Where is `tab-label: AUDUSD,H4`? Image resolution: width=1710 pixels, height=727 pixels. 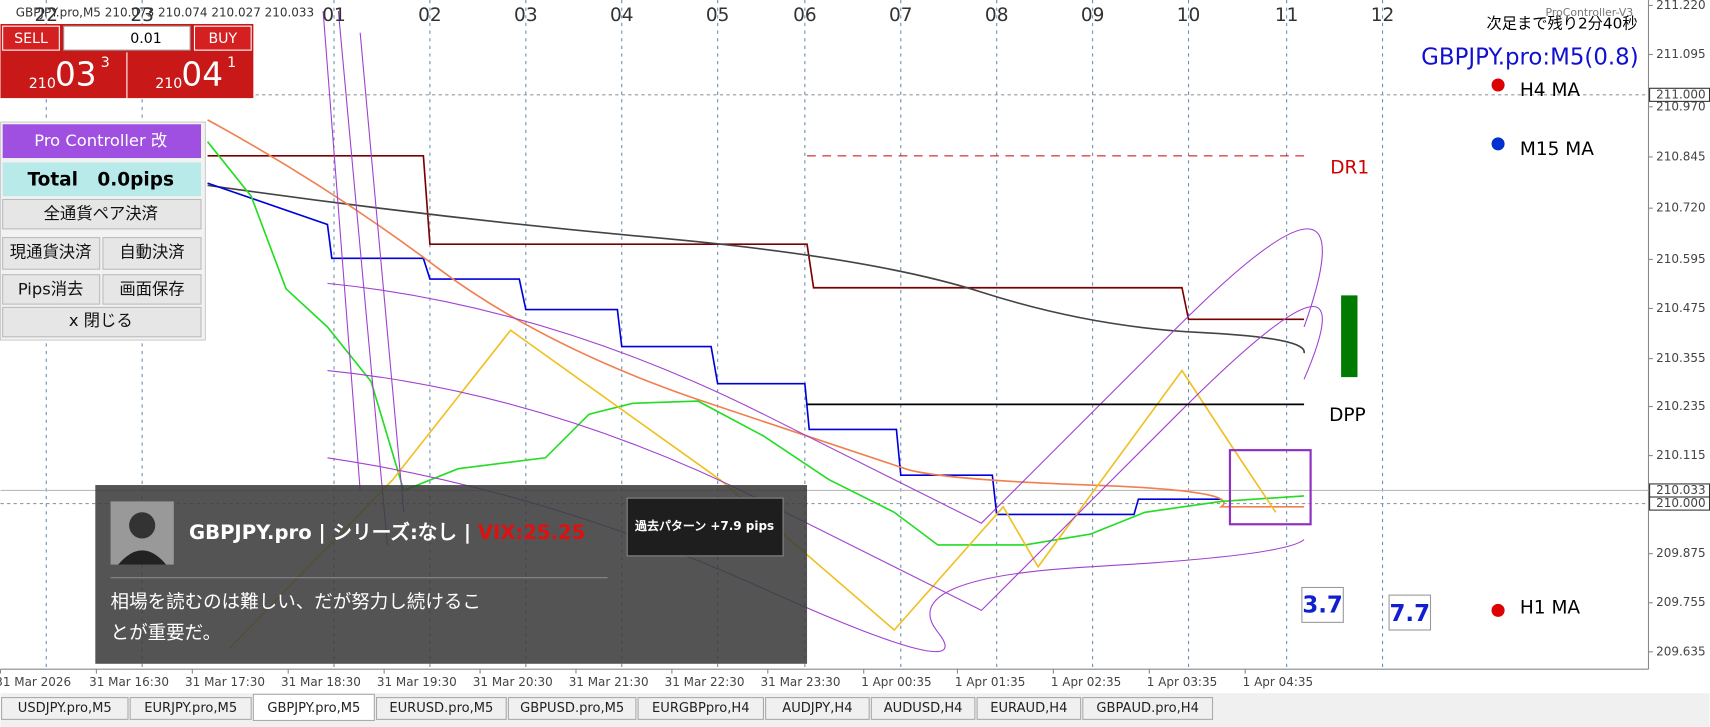
tab-label: AUDUSD,H4 is located at coordinates (923, 708).